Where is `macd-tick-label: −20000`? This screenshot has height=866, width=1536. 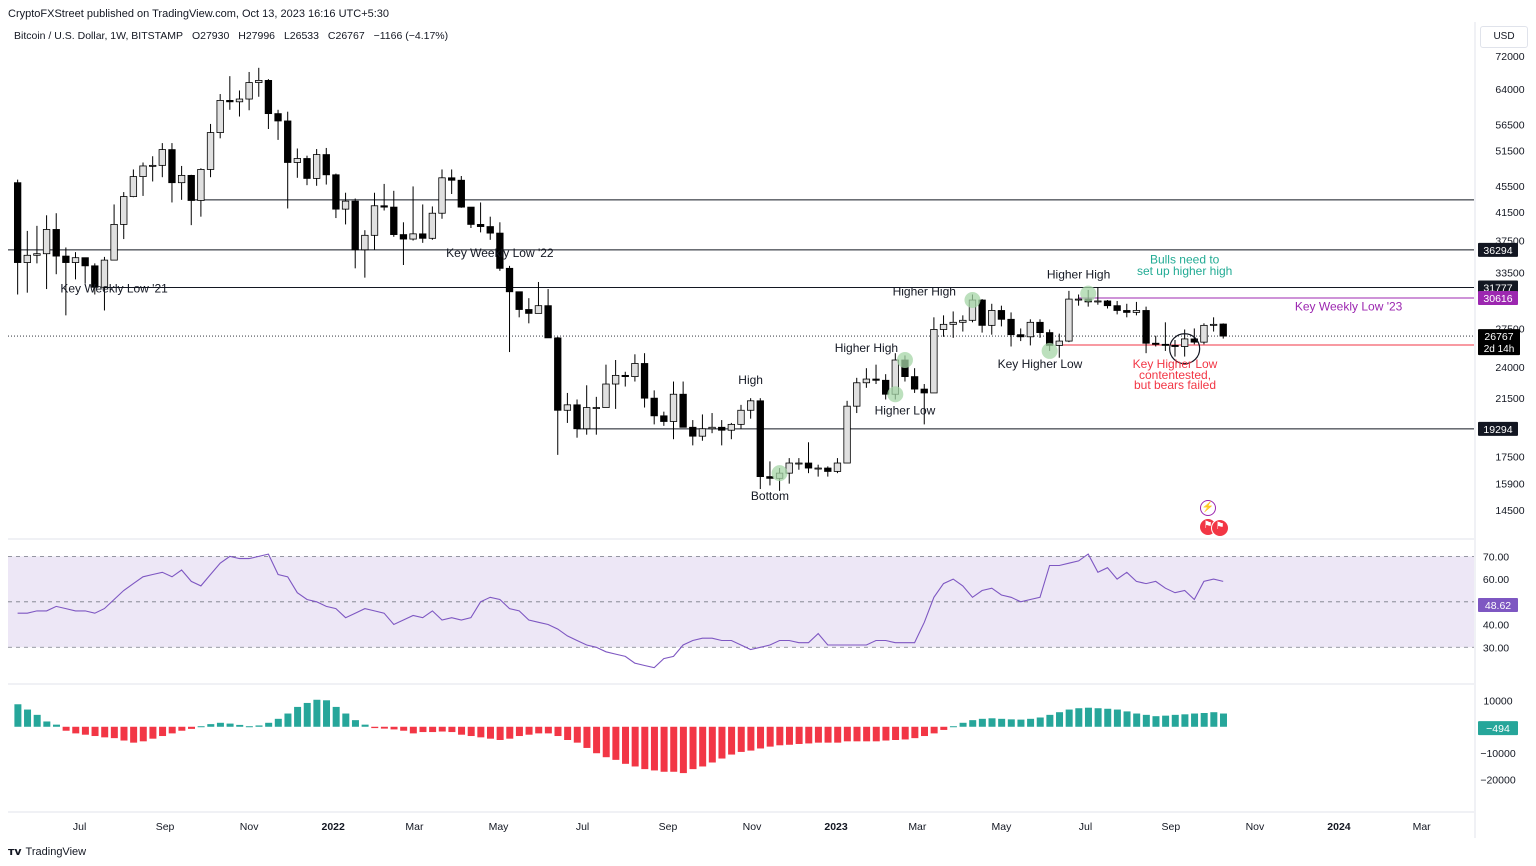
macd-tick-label: −20000 is located at coordinates (1497, 781).